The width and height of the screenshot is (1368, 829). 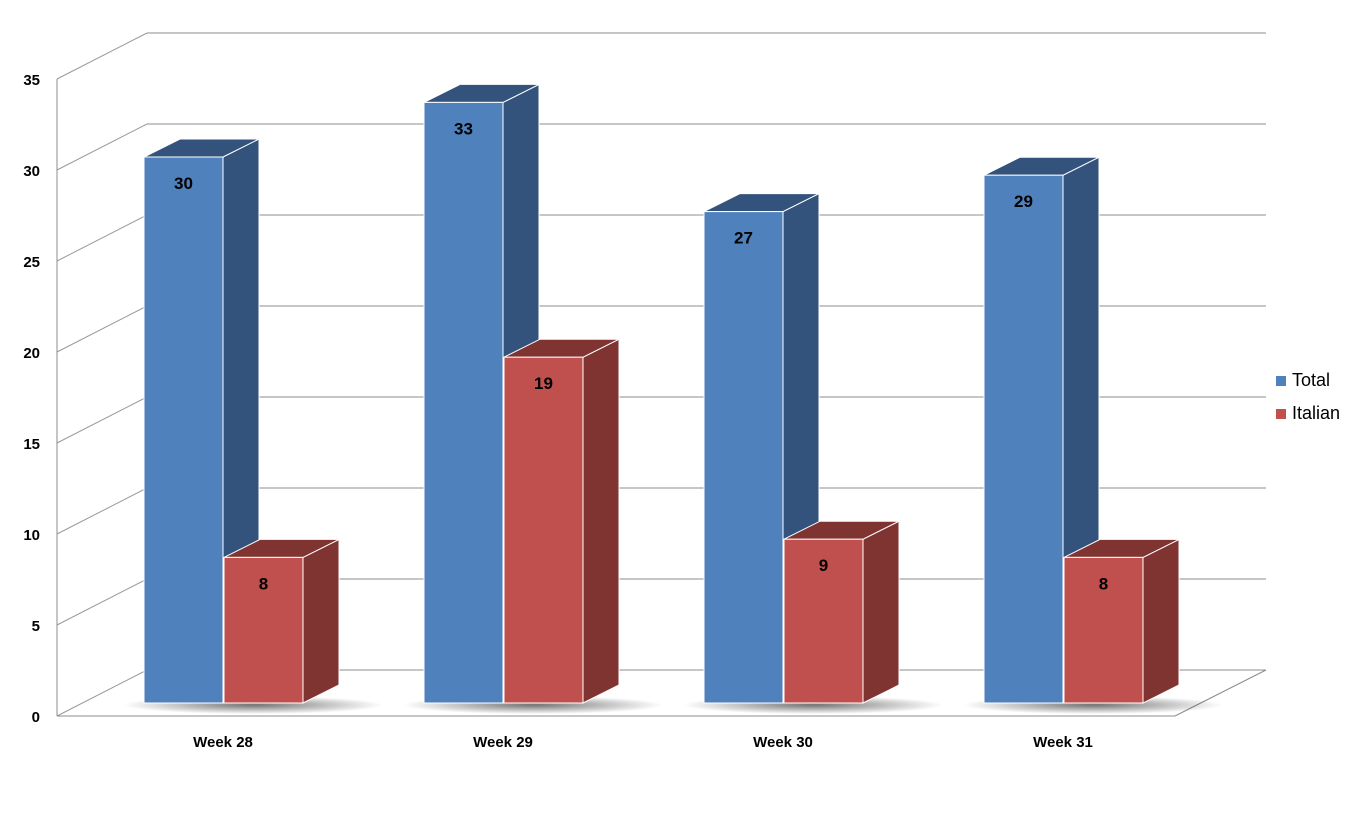 I want to click on bar-italian: 19, so click(x=561, y=521).